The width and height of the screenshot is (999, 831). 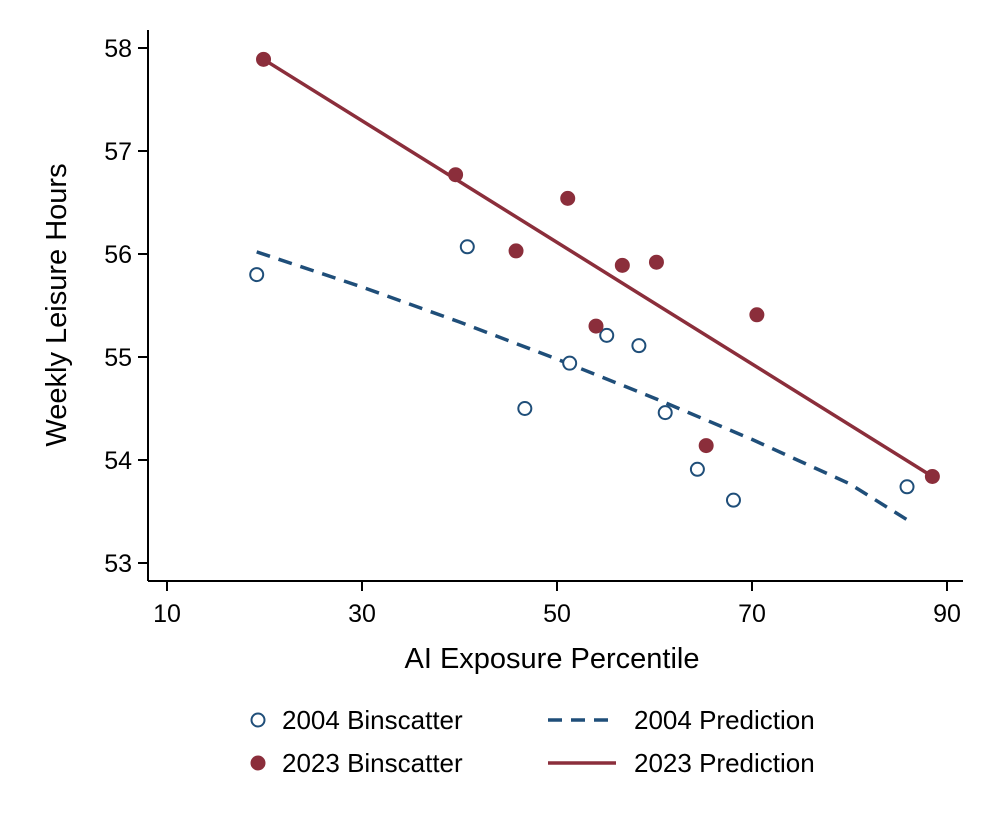 What do you see at coordinates (57, 304) in the screenshot?
I see `y-axis-label: Weekly Leisure Hours` at bounding box center [57, 304].